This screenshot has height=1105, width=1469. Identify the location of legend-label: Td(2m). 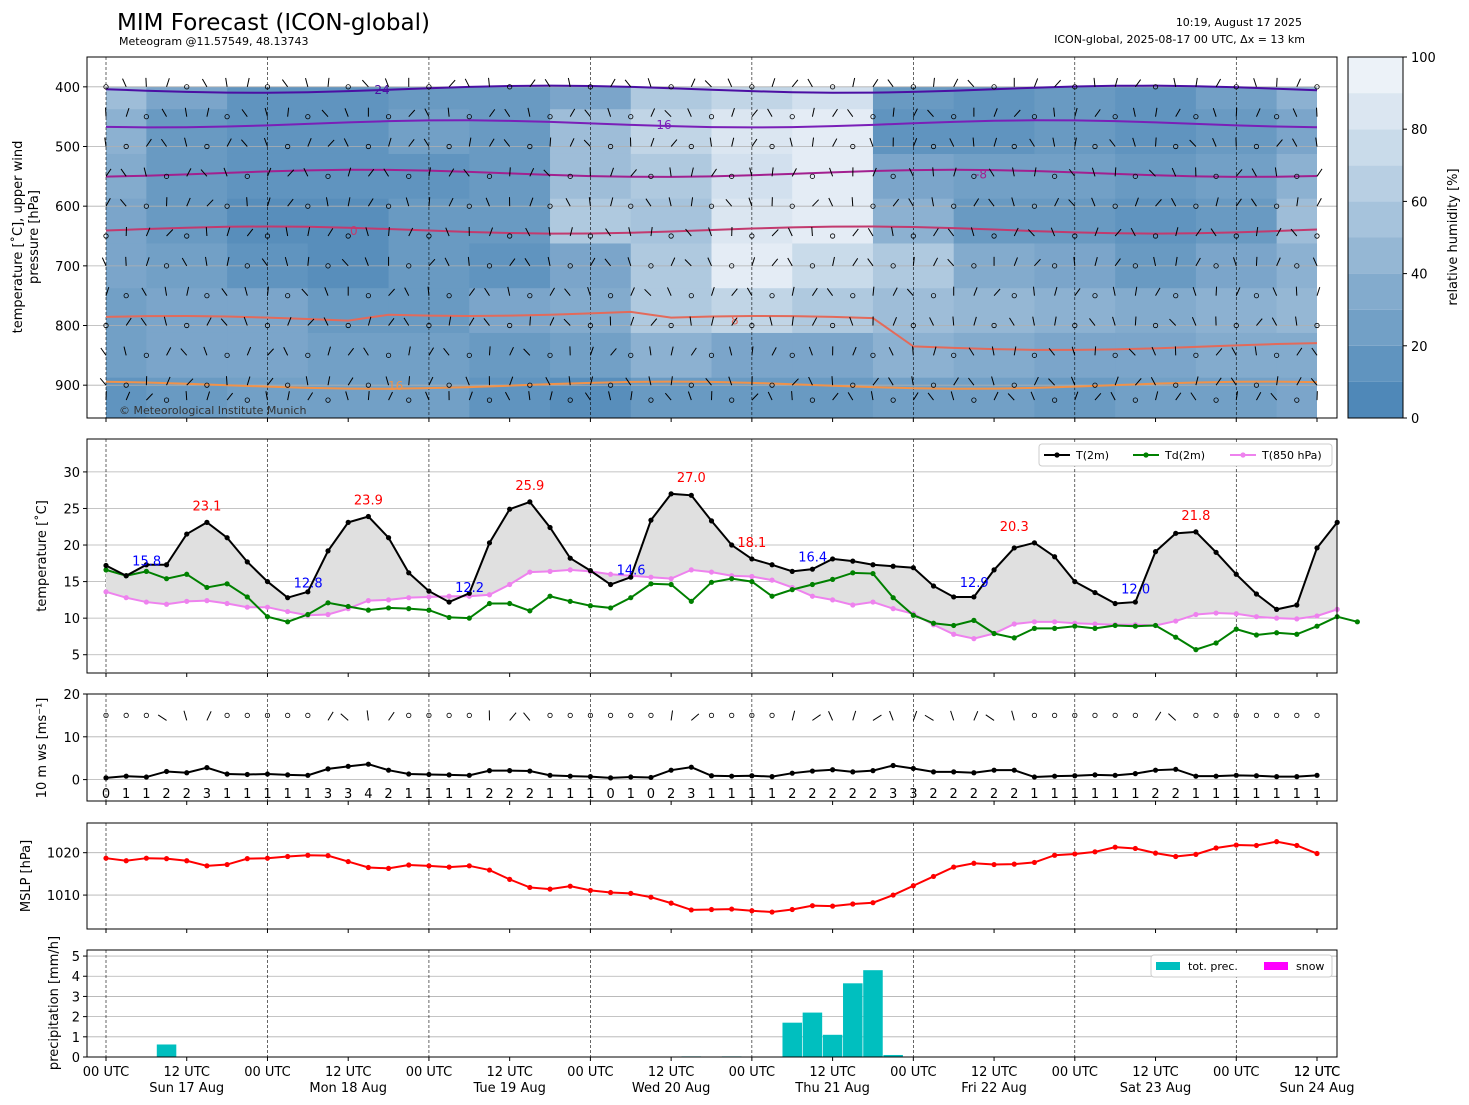
(1184, 455).